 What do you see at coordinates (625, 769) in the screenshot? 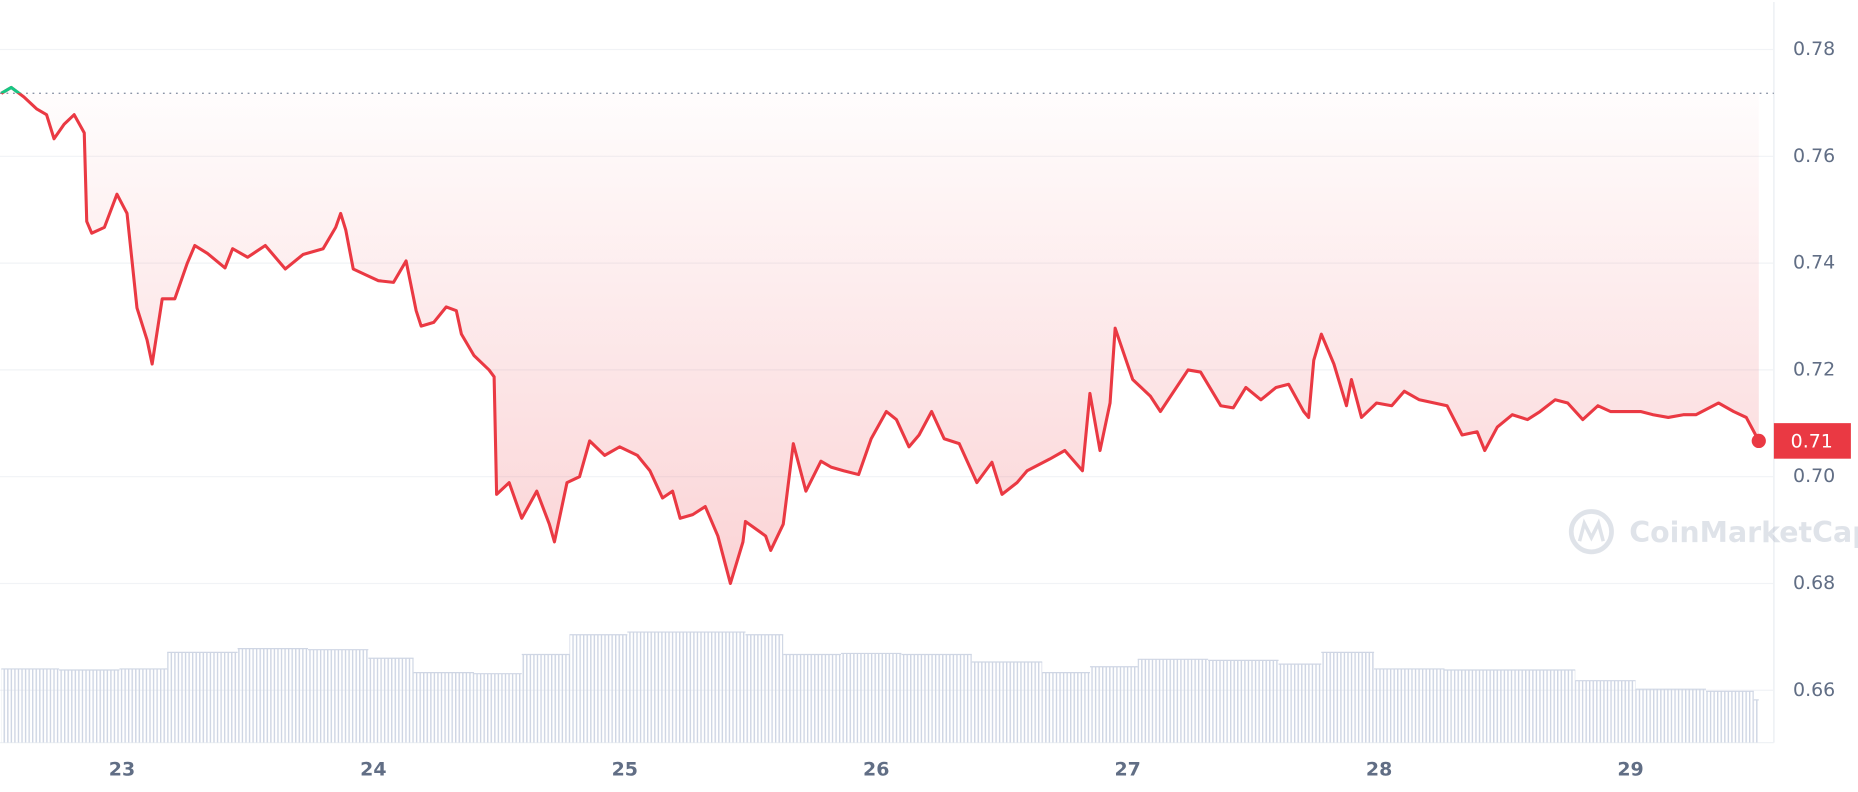
I see `x-tick-label: 25` at bounding box center [625, 769].